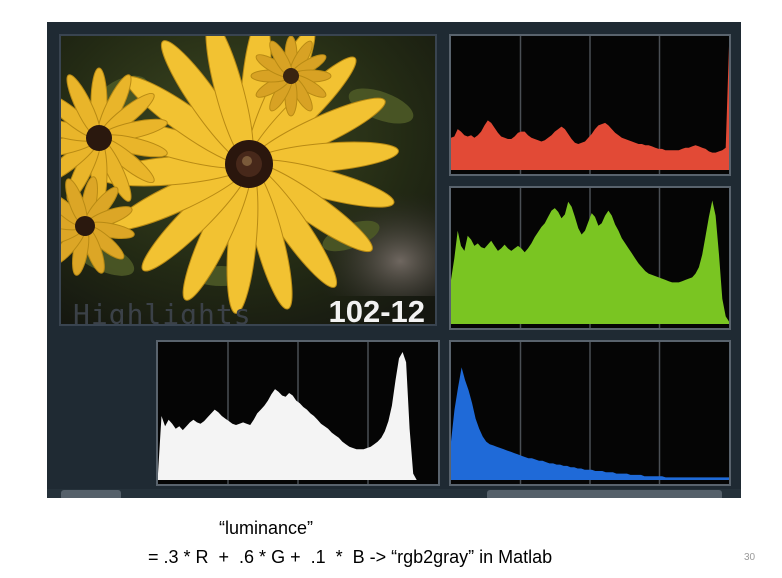 This screenshot has width=782, height=578. Describe the element at coordinates (590, 423) in the screenshot. I see `blue-histogram-area` at that location.